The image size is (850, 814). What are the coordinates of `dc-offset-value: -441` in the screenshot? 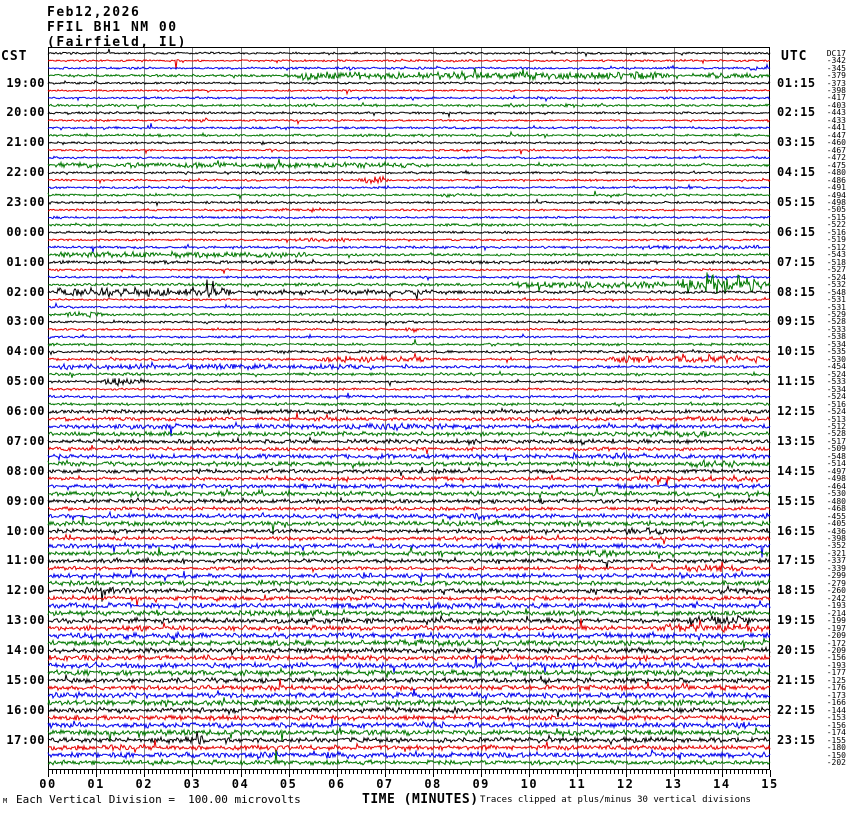 It's located at (836, 128).